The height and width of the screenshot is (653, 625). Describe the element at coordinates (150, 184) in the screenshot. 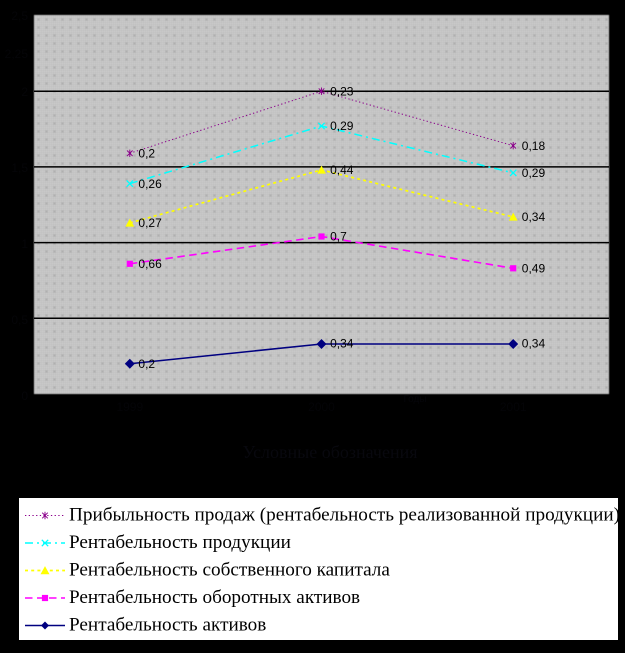

I see `svg-text: 0,26` at that location.